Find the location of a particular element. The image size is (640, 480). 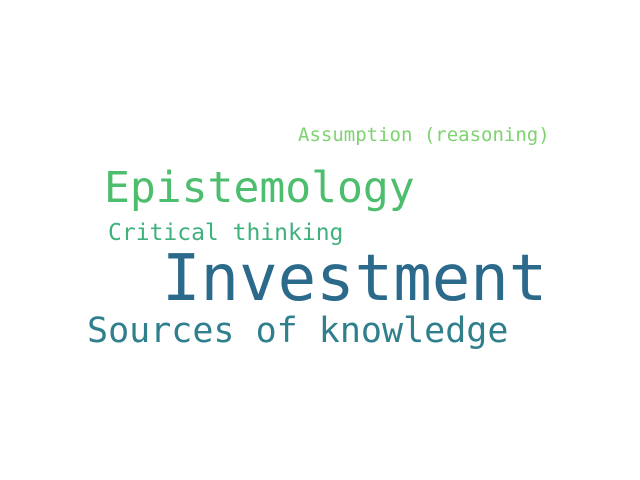

word-epistemology: Epistemology is located at coordinates (259, 188).